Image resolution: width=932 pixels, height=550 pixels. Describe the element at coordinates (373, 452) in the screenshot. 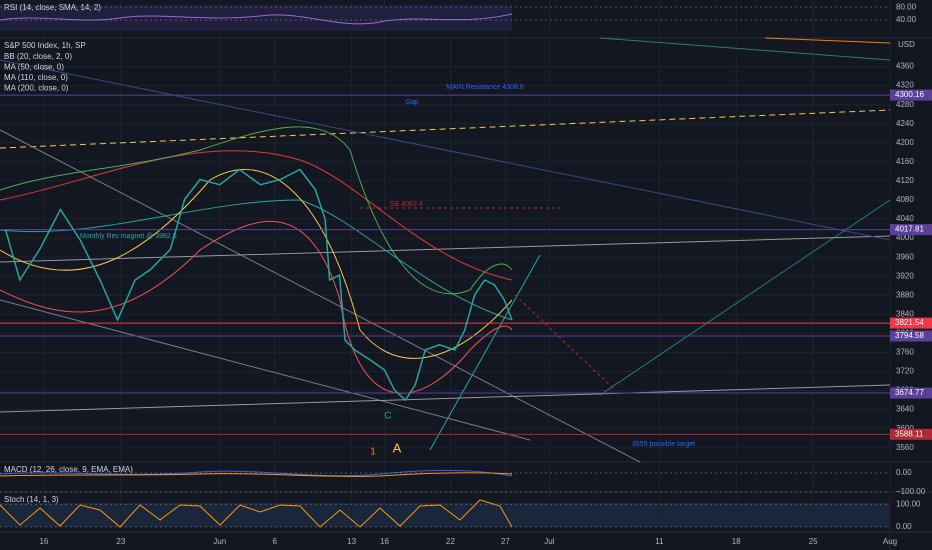

I see `annotation: 1` at that location.